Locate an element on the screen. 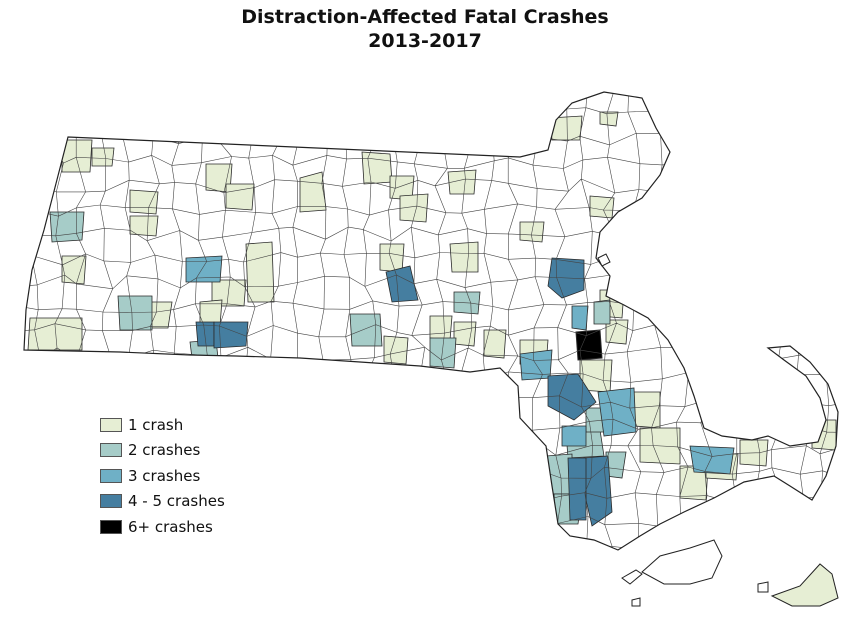 This screenshot has height=620, width=850. legend-item-4-5-crashes: 4 - 5 crashes is located at coordinates (162, 502).